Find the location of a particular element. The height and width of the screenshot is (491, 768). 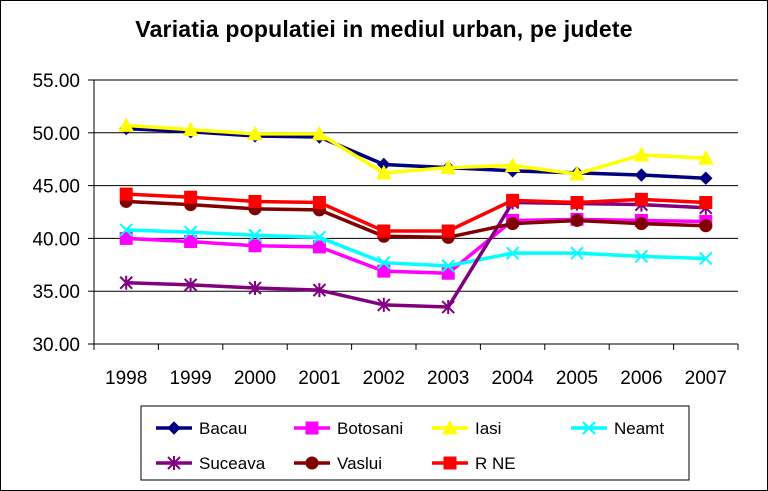

series-botosani is located at coordinates (416, 246).